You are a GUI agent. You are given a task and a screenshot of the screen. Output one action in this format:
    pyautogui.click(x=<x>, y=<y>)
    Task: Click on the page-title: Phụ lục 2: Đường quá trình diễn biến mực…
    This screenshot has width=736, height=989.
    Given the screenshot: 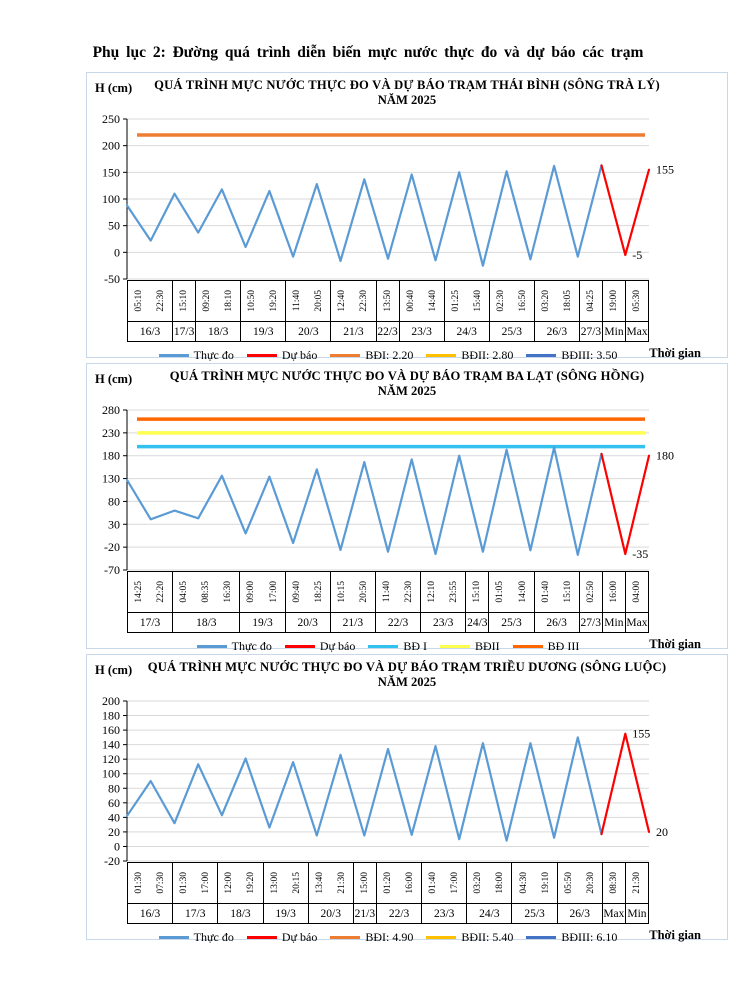 What is the action you would take?
    pyautogui.click(x=368, y=52)
    